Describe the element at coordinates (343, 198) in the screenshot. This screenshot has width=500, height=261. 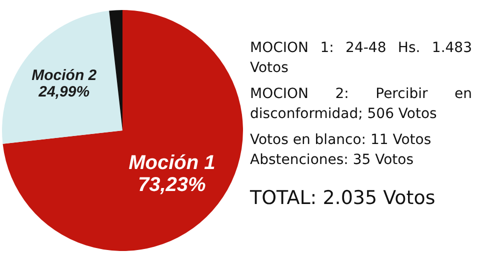
I see `text: TOTAL: 2.035 Votos` at that location.